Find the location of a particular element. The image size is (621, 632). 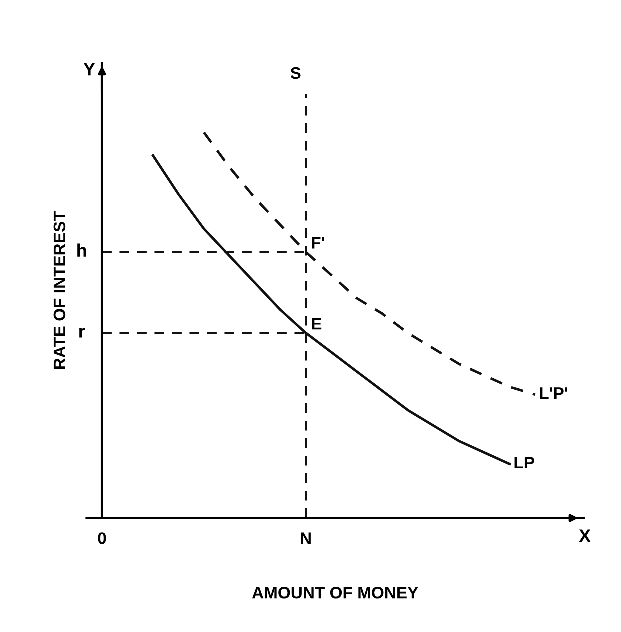

x-tick-label: 0 is located at coordinates (102, 538).